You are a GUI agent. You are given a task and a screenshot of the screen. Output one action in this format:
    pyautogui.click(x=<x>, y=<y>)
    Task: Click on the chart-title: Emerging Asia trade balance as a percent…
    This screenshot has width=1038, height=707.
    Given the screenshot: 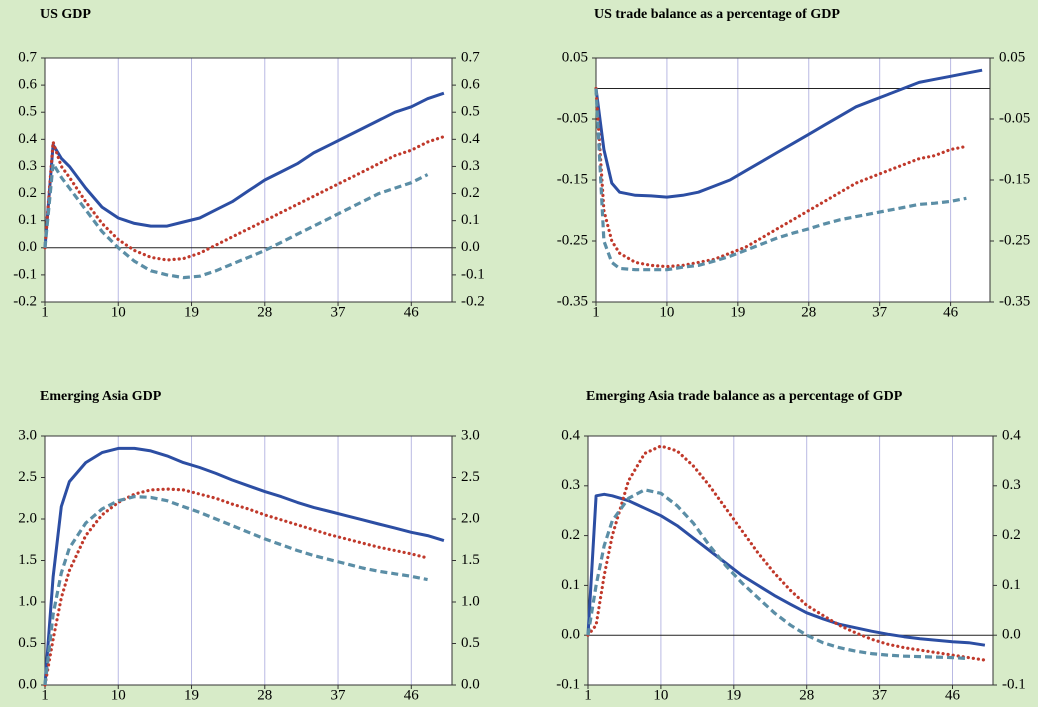 What is the action you would take?
    pyautogui.click(x=744, y=396)
    